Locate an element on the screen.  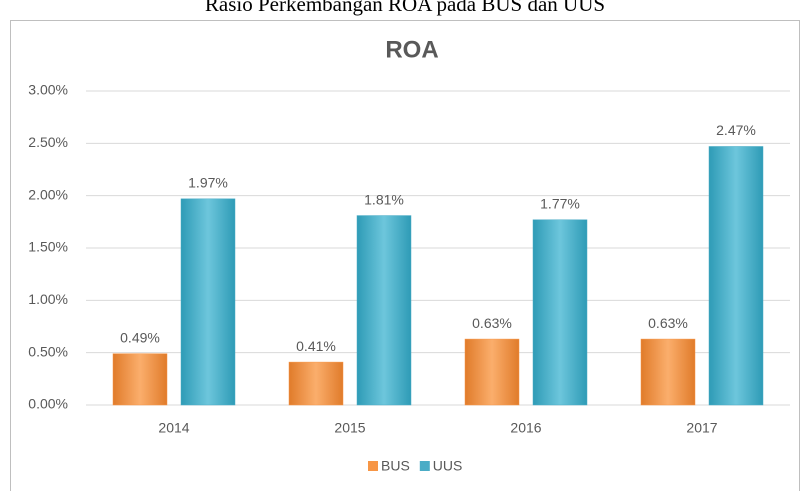
x-tick-label: 2015 is located at coordinates (349, 428).